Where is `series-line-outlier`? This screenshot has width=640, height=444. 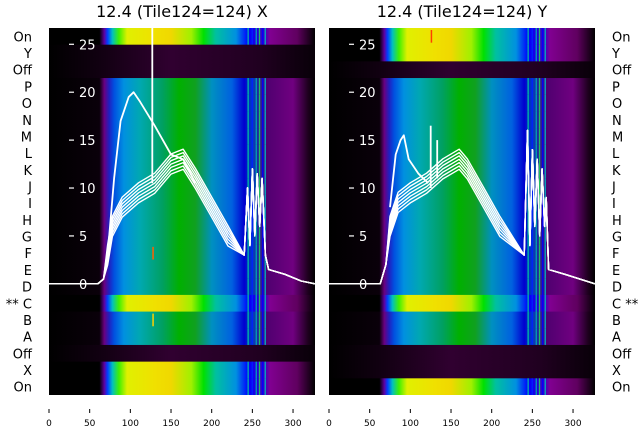 series-line-outlier is located at coordinates (151, 173).